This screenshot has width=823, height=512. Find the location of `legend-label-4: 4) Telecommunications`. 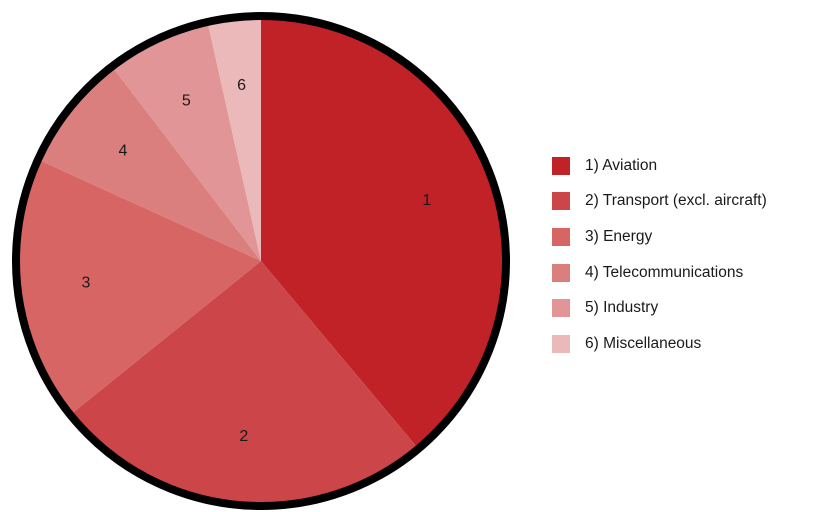

legend-label-4: 4) Telecommunications is located at coordinates (664, 272).